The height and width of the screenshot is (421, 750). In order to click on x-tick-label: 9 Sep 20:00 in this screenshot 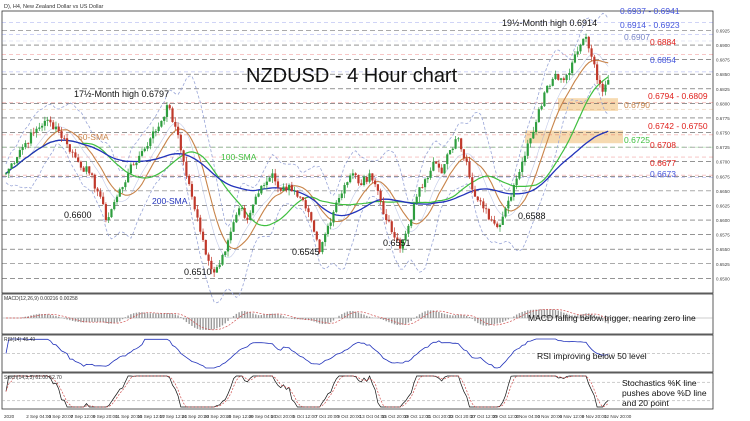, I will do `click(105, 416)`.